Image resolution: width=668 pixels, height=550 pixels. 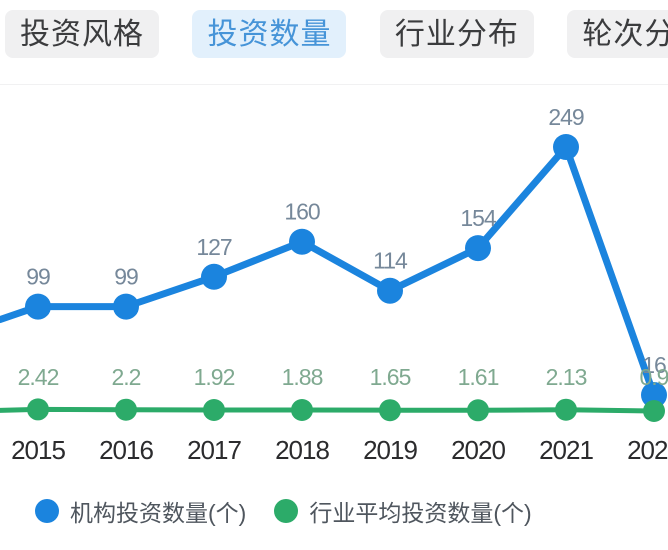 I want to click on series-1-point-2016, so click(x=126, y=409).